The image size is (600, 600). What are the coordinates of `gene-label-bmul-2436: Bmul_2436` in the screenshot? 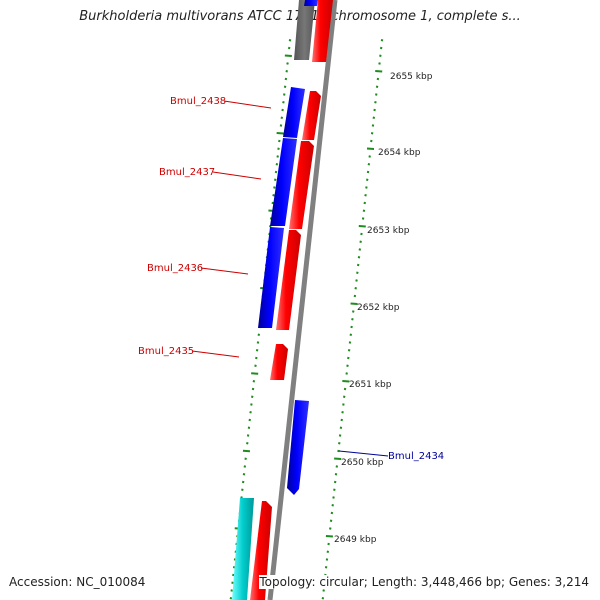 It's located at (175, 268).